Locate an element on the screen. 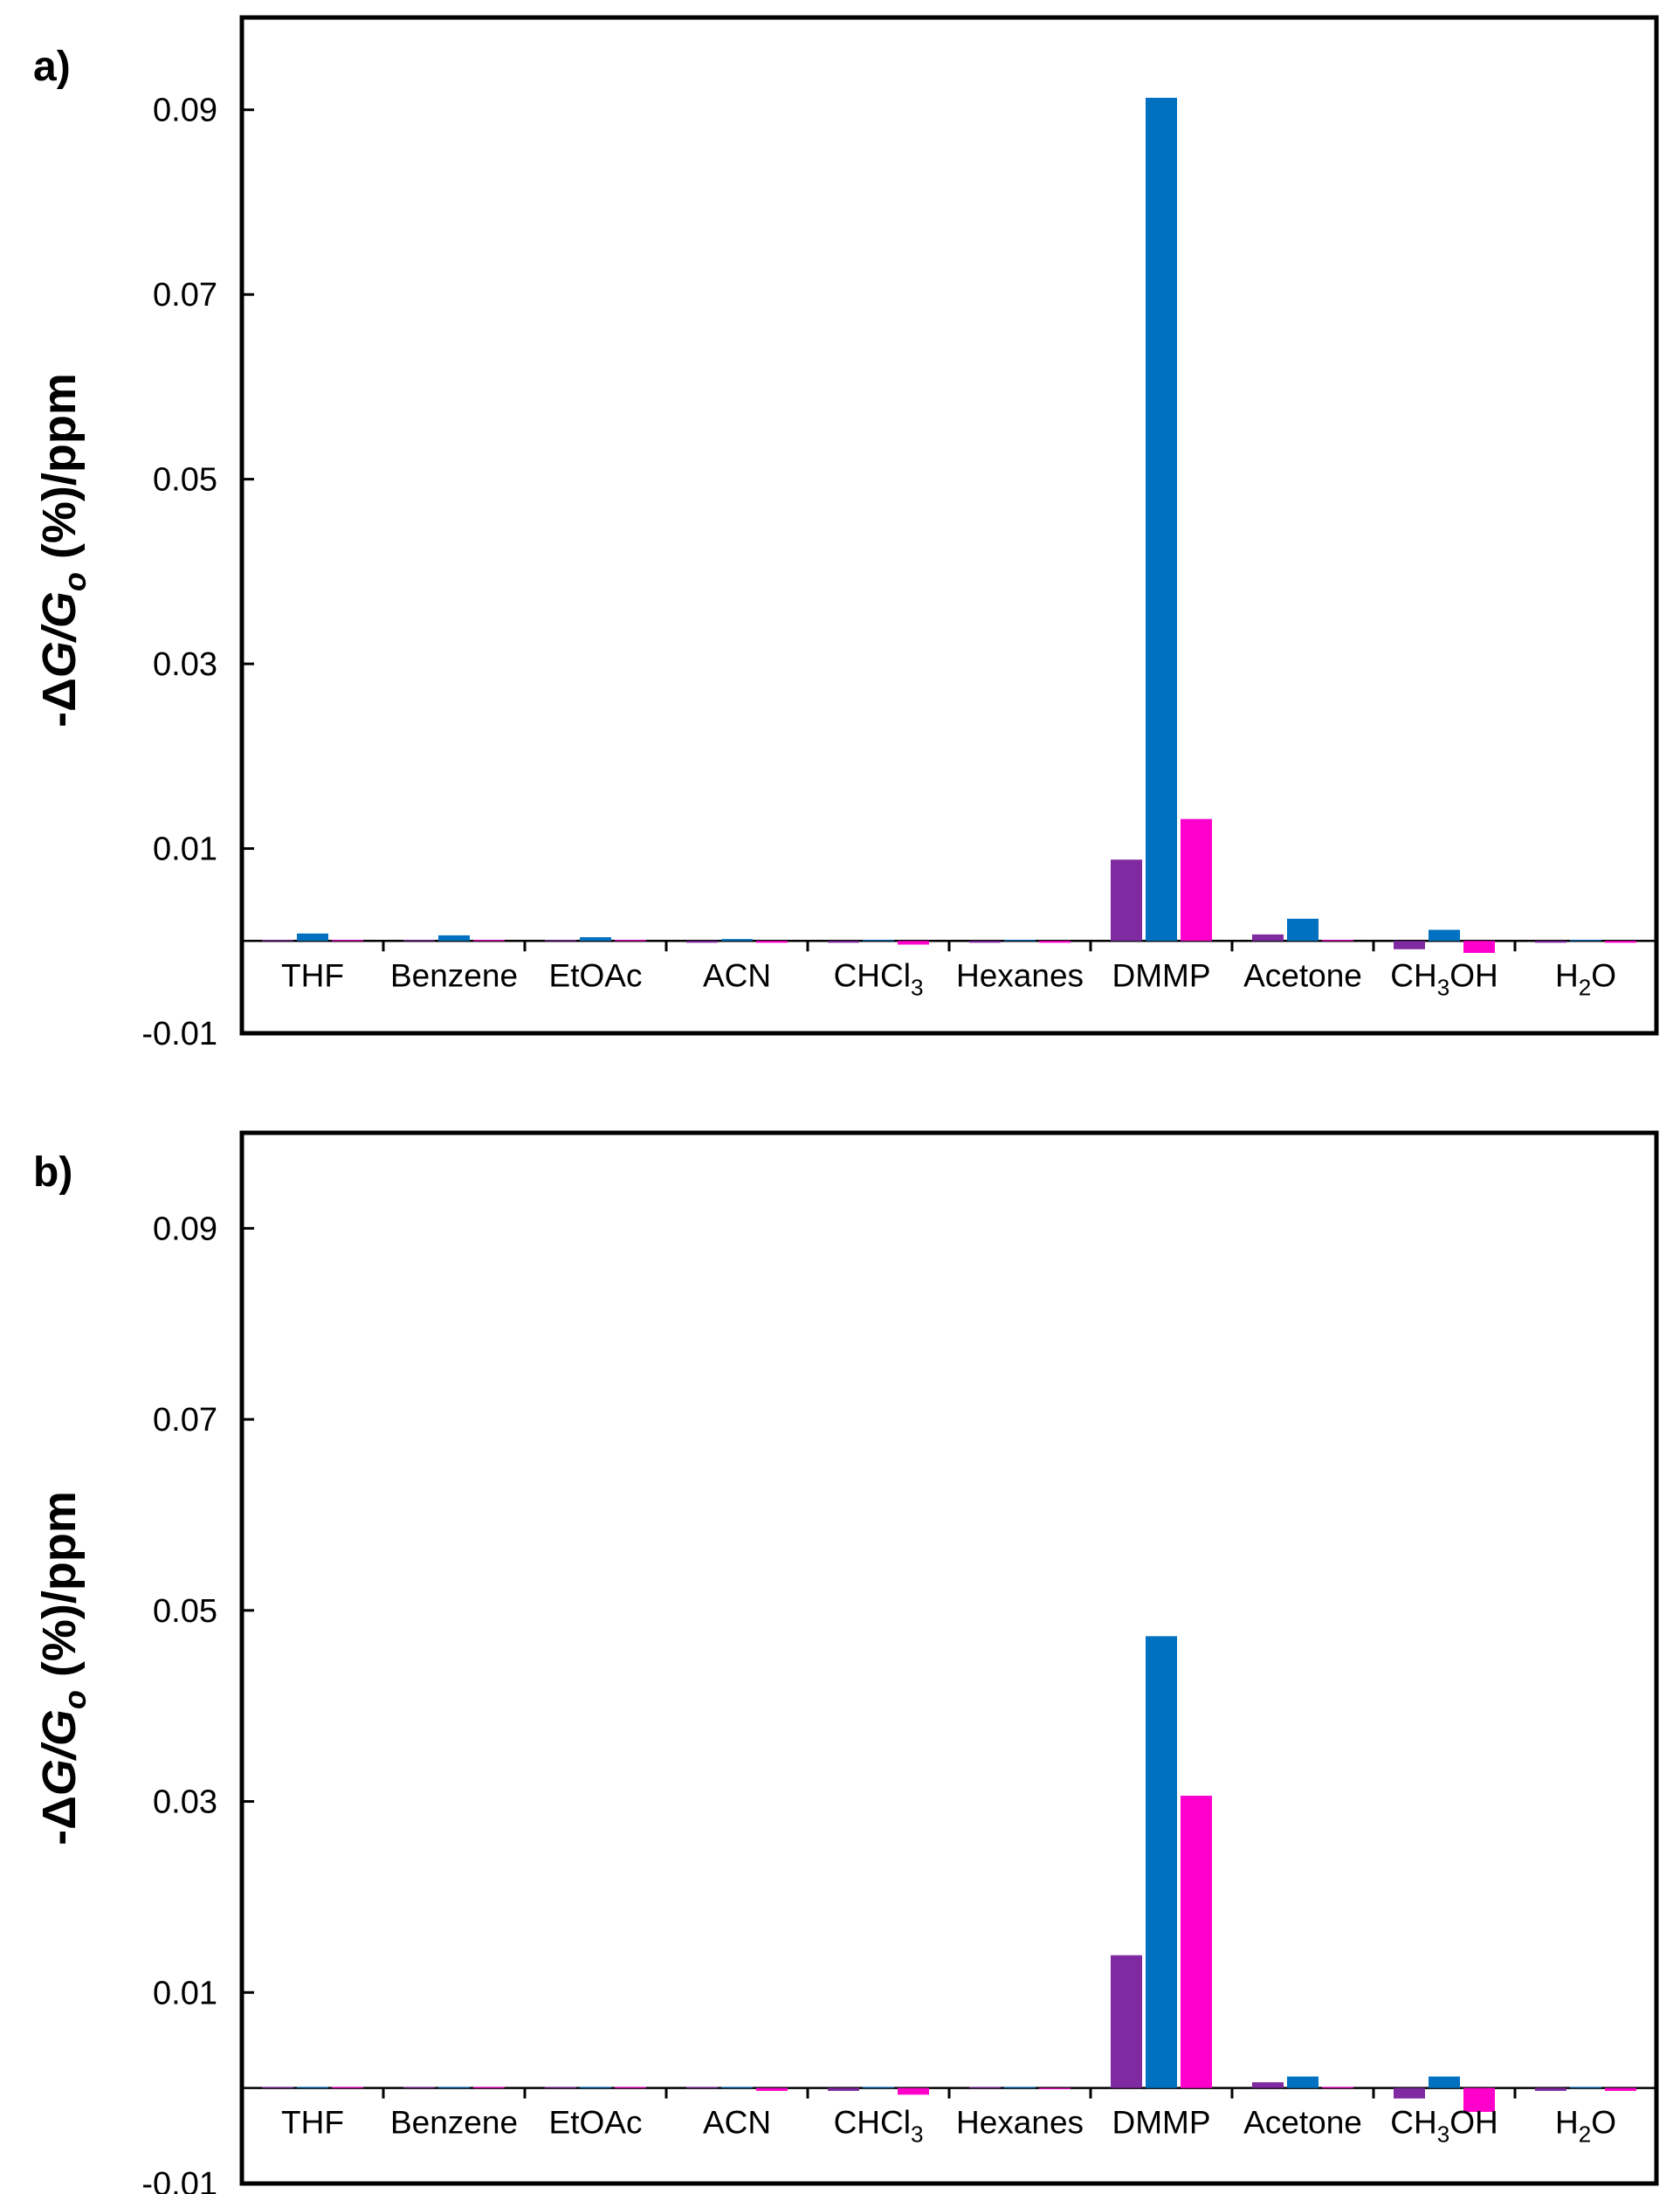 The image size is (1680, 2194). panel-label: a) is located at coordinates (52, 67).